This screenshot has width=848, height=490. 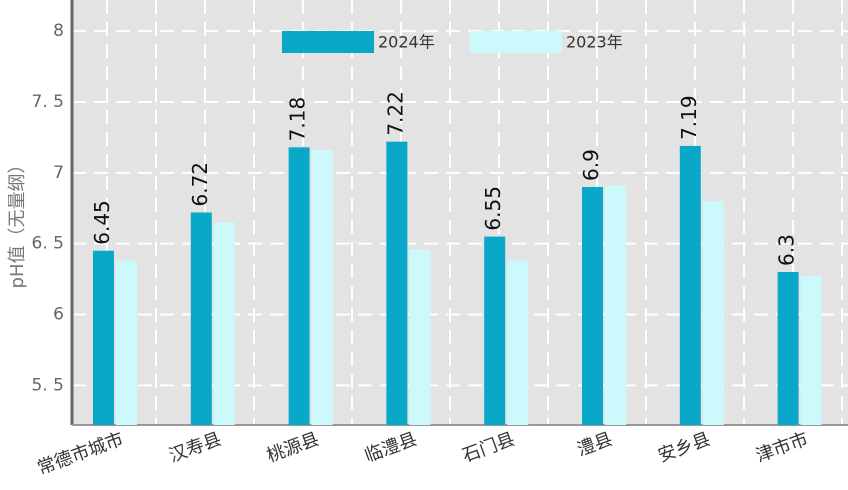 I want to click on x-tick-label: 安乡县, so click(x=684, y=448).